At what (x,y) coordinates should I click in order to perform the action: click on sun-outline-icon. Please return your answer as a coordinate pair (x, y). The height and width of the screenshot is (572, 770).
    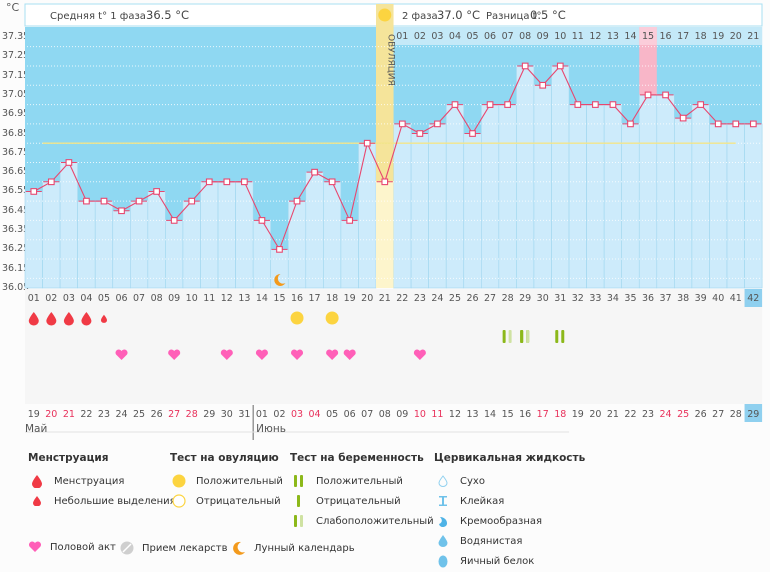
    Looking at the image, I should click on (179, 501).